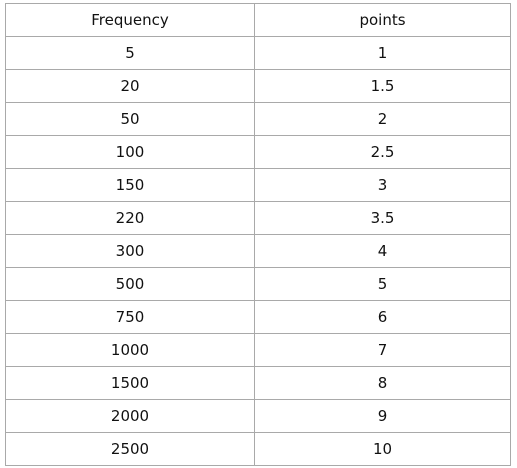  What do you see at coordinates (382, 284) in the screenshot?
I see `cell-points: 5` at bounding box center [382, 284].